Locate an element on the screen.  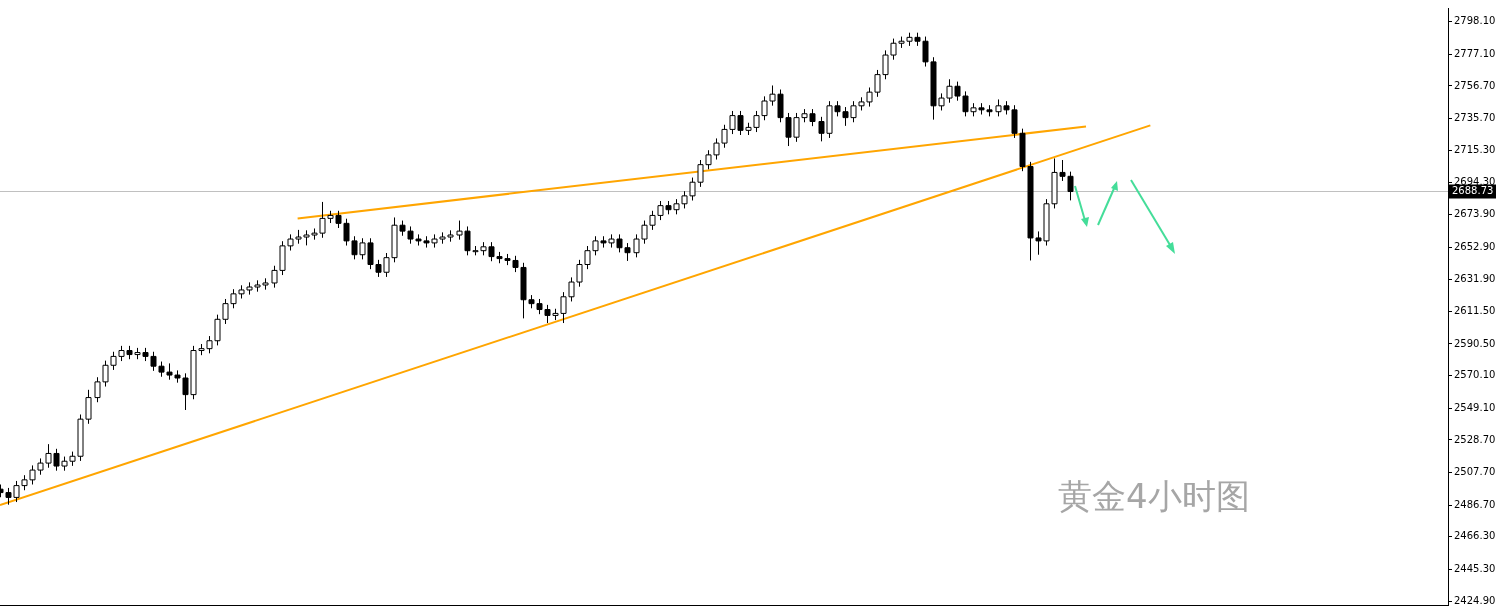
y-tick-label: 2549.10 is located at coordinates (1475, 407).